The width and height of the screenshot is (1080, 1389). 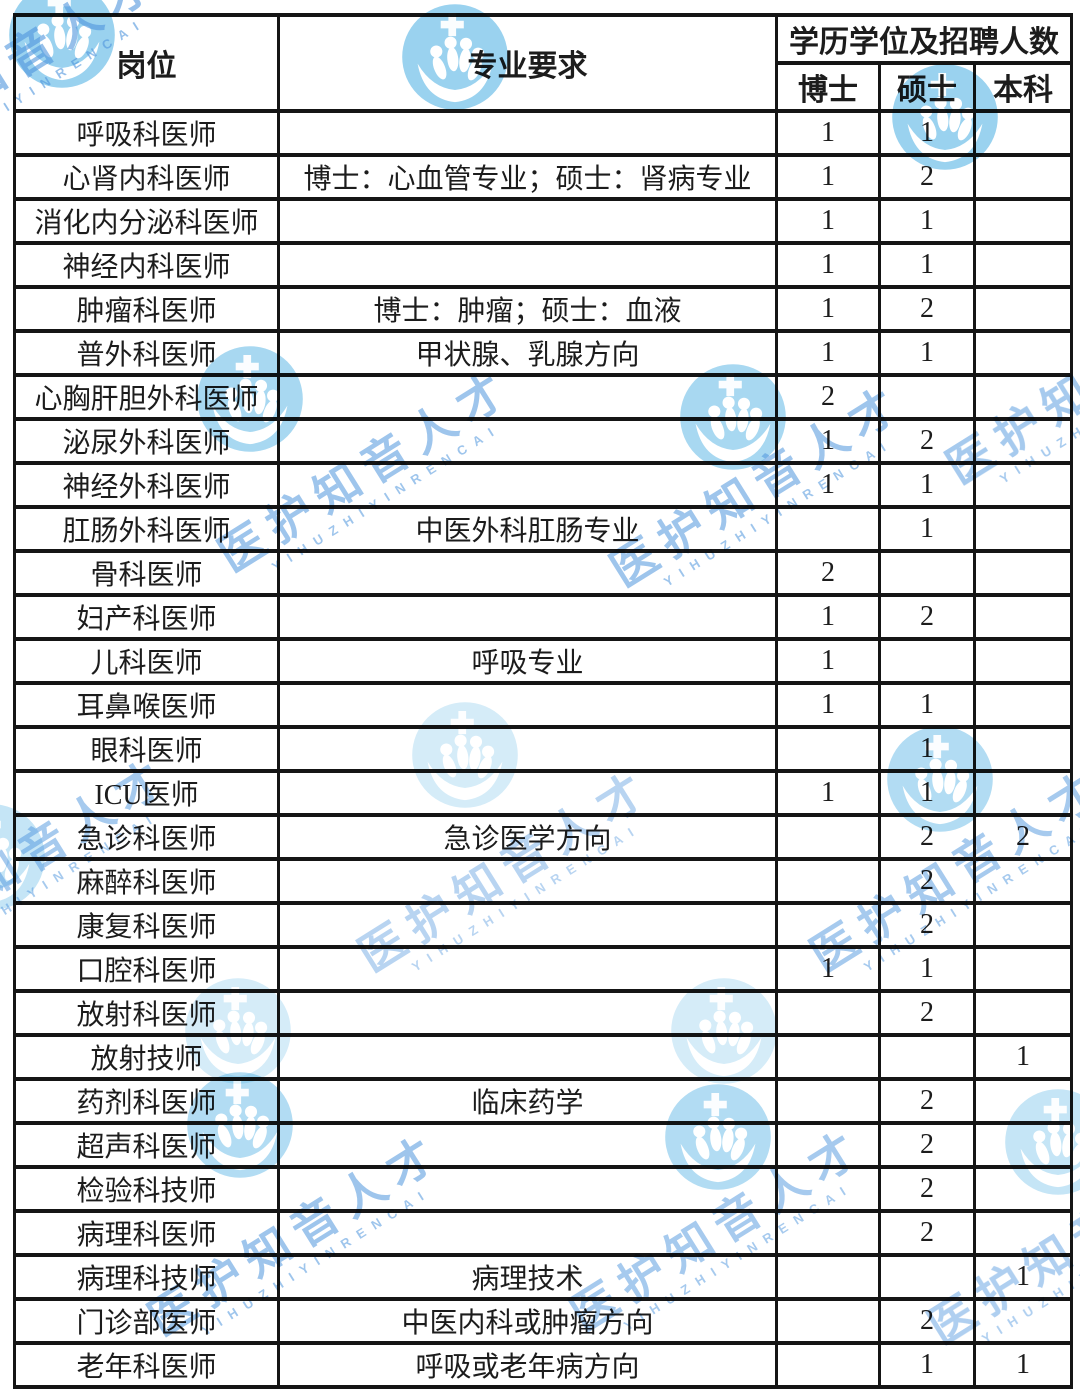 I want to click on table-row: 心胸肝胆外科医师 2, so click(x=543, y=397).